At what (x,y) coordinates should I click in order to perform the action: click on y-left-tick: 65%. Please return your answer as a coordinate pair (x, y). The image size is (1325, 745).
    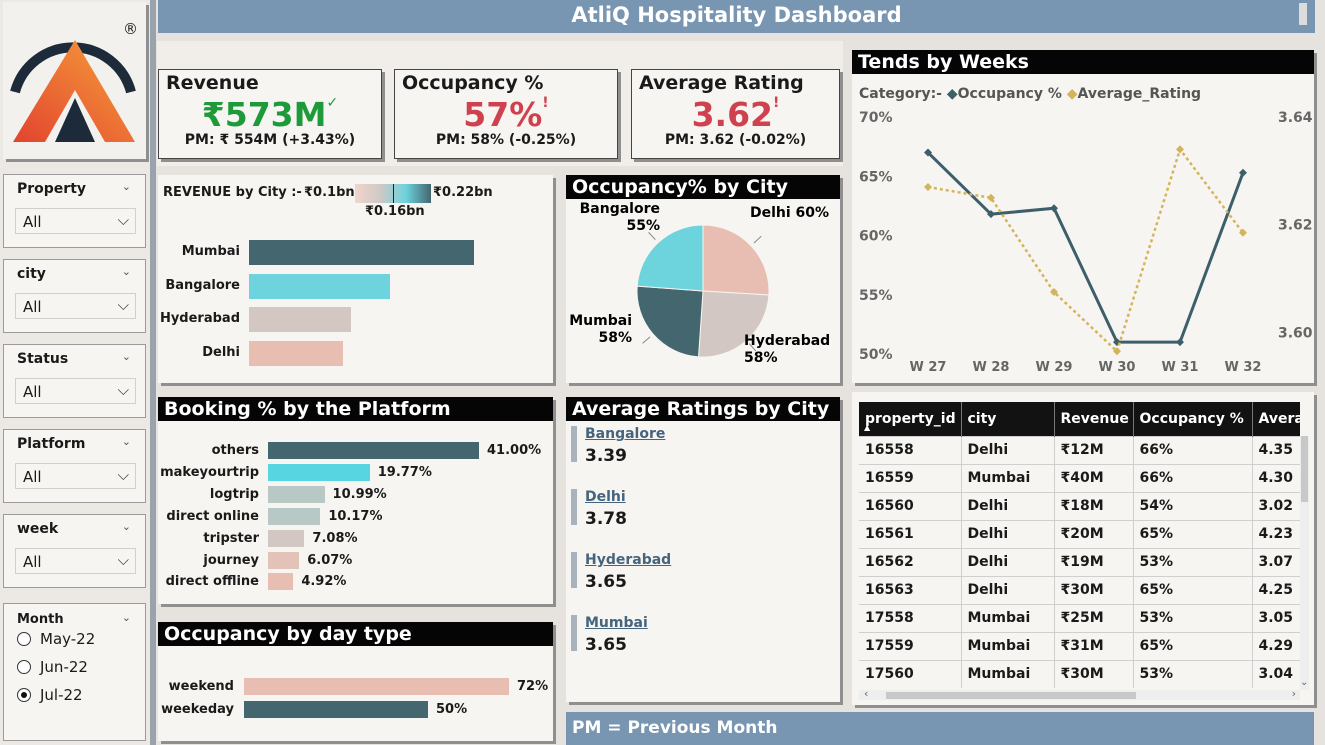
    Looking at the image, I should click on (876, 177).